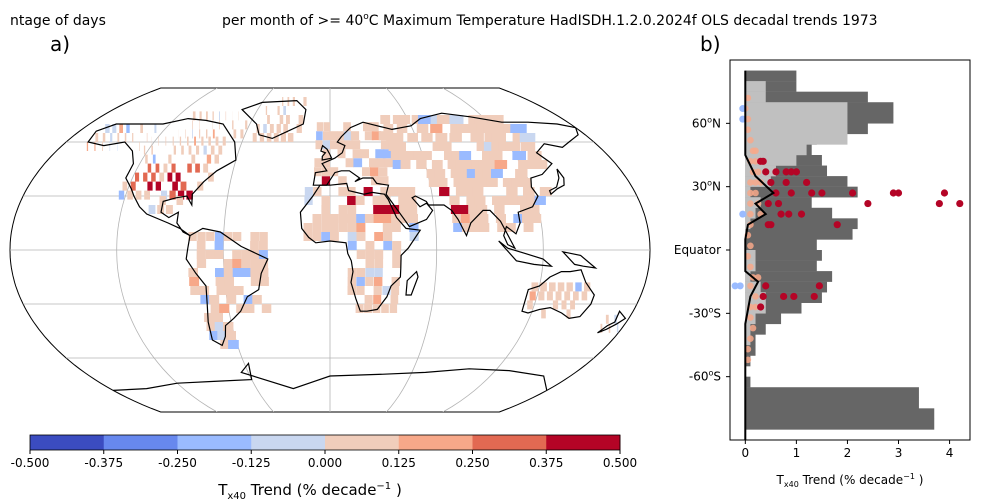 This screenshot has height=500, width=1000. Describe the element at coordinates (360, 247) in the screenshot. I see `land-africa` at that location.